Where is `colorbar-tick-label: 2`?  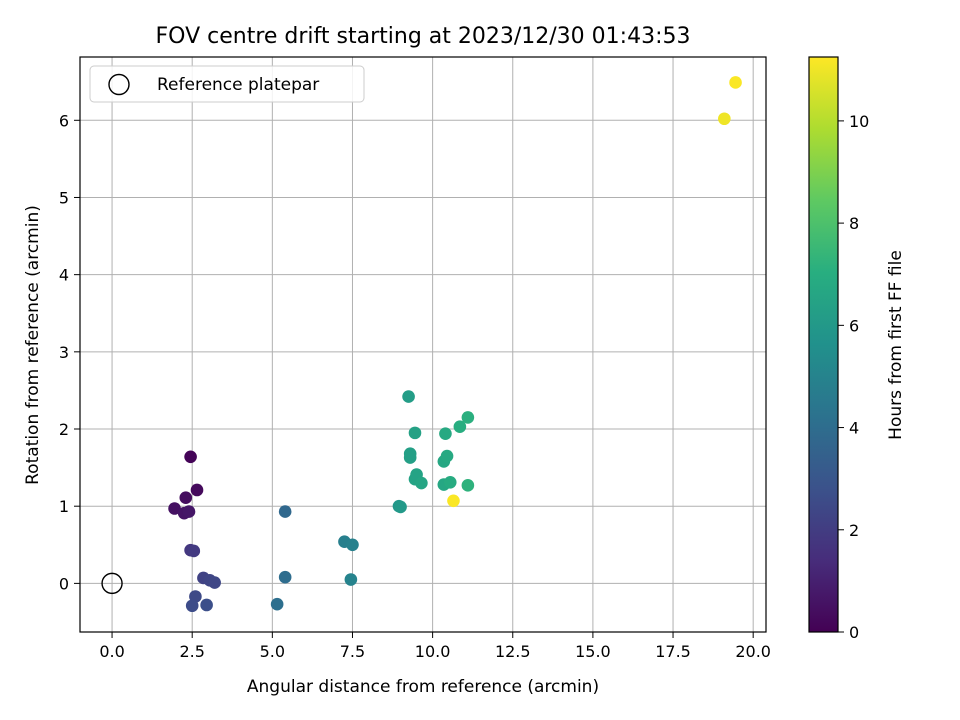
colorbar-tick-label: 2 is located at coordinates (854, 530).